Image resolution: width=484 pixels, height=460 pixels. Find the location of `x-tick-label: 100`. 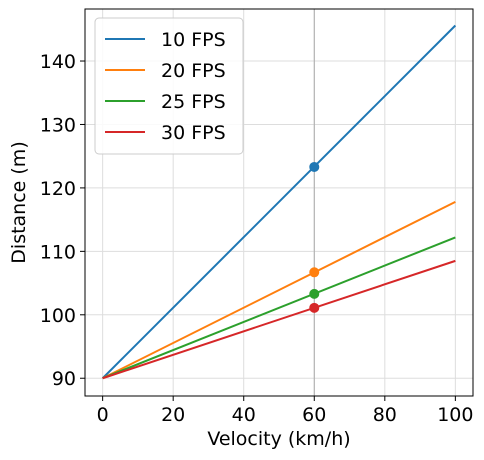

x-tick-label: 100 is located at coordinates (455, 415).